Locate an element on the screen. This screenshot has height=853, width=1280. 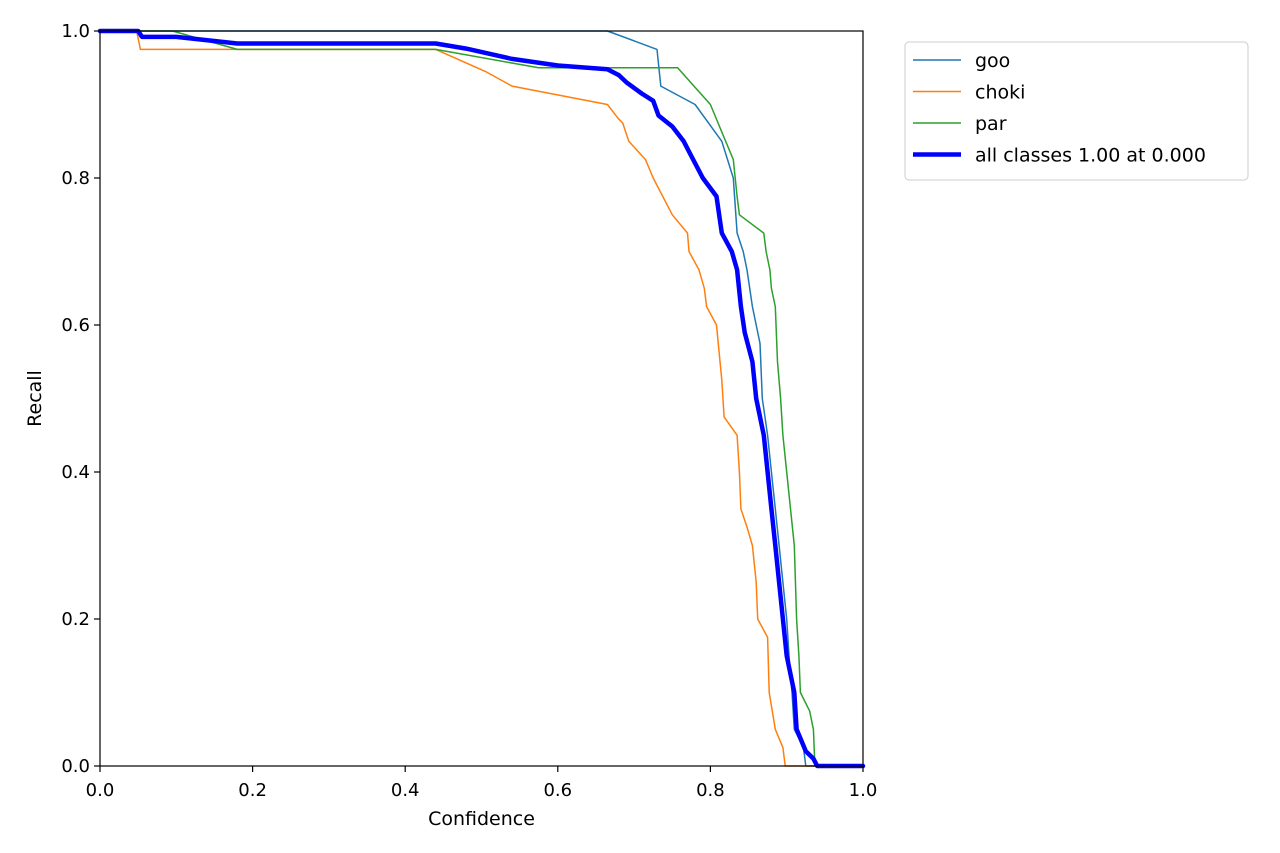
x-tick-label: 1.0 is located at coordinates (863, 790).